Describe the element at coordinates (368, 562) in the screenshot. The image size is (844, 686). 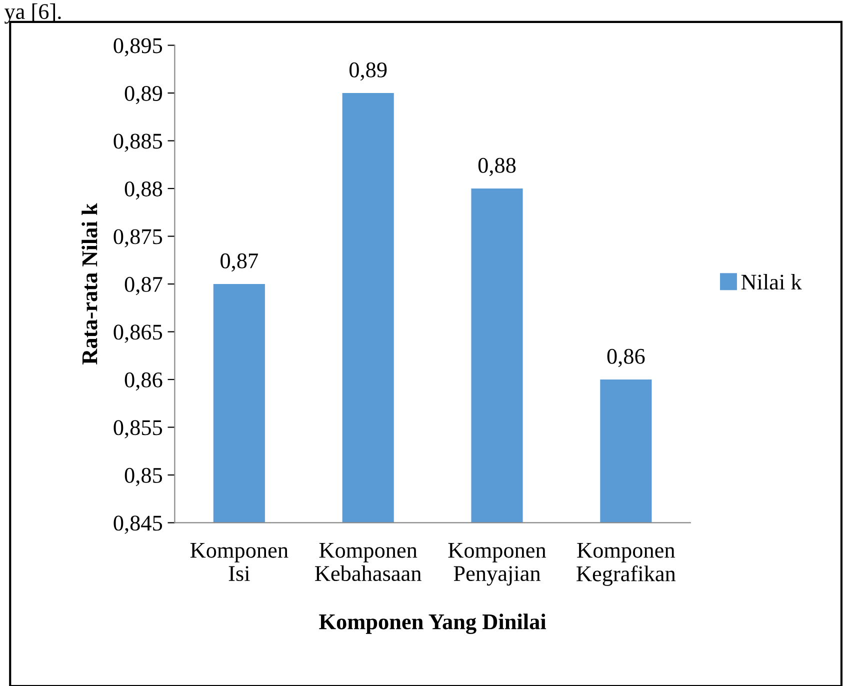
I see `x-tick-label: Komponen Kebahasaan` at that location.